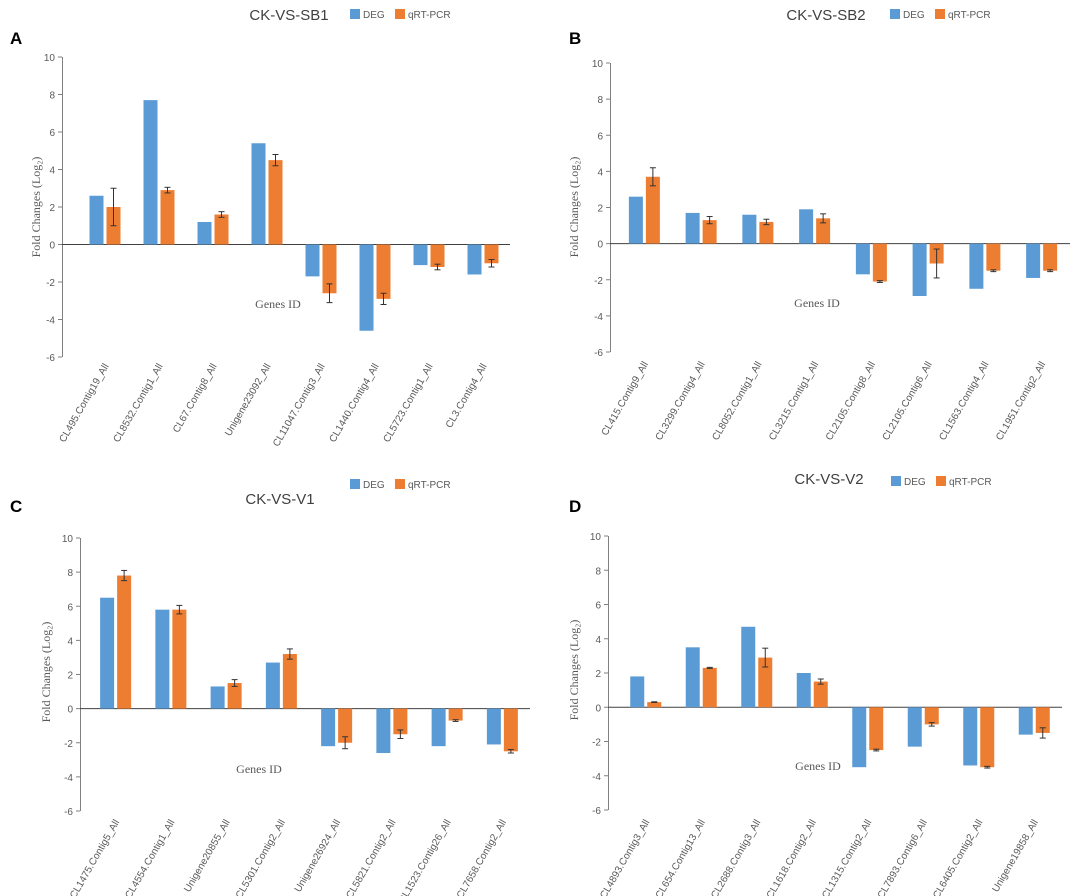 The image size is (1084, 896). Describe the element at coordinates (85, 403) in the screenshot. I see `x-tick-label: CL495.Contig19_All` at that location.